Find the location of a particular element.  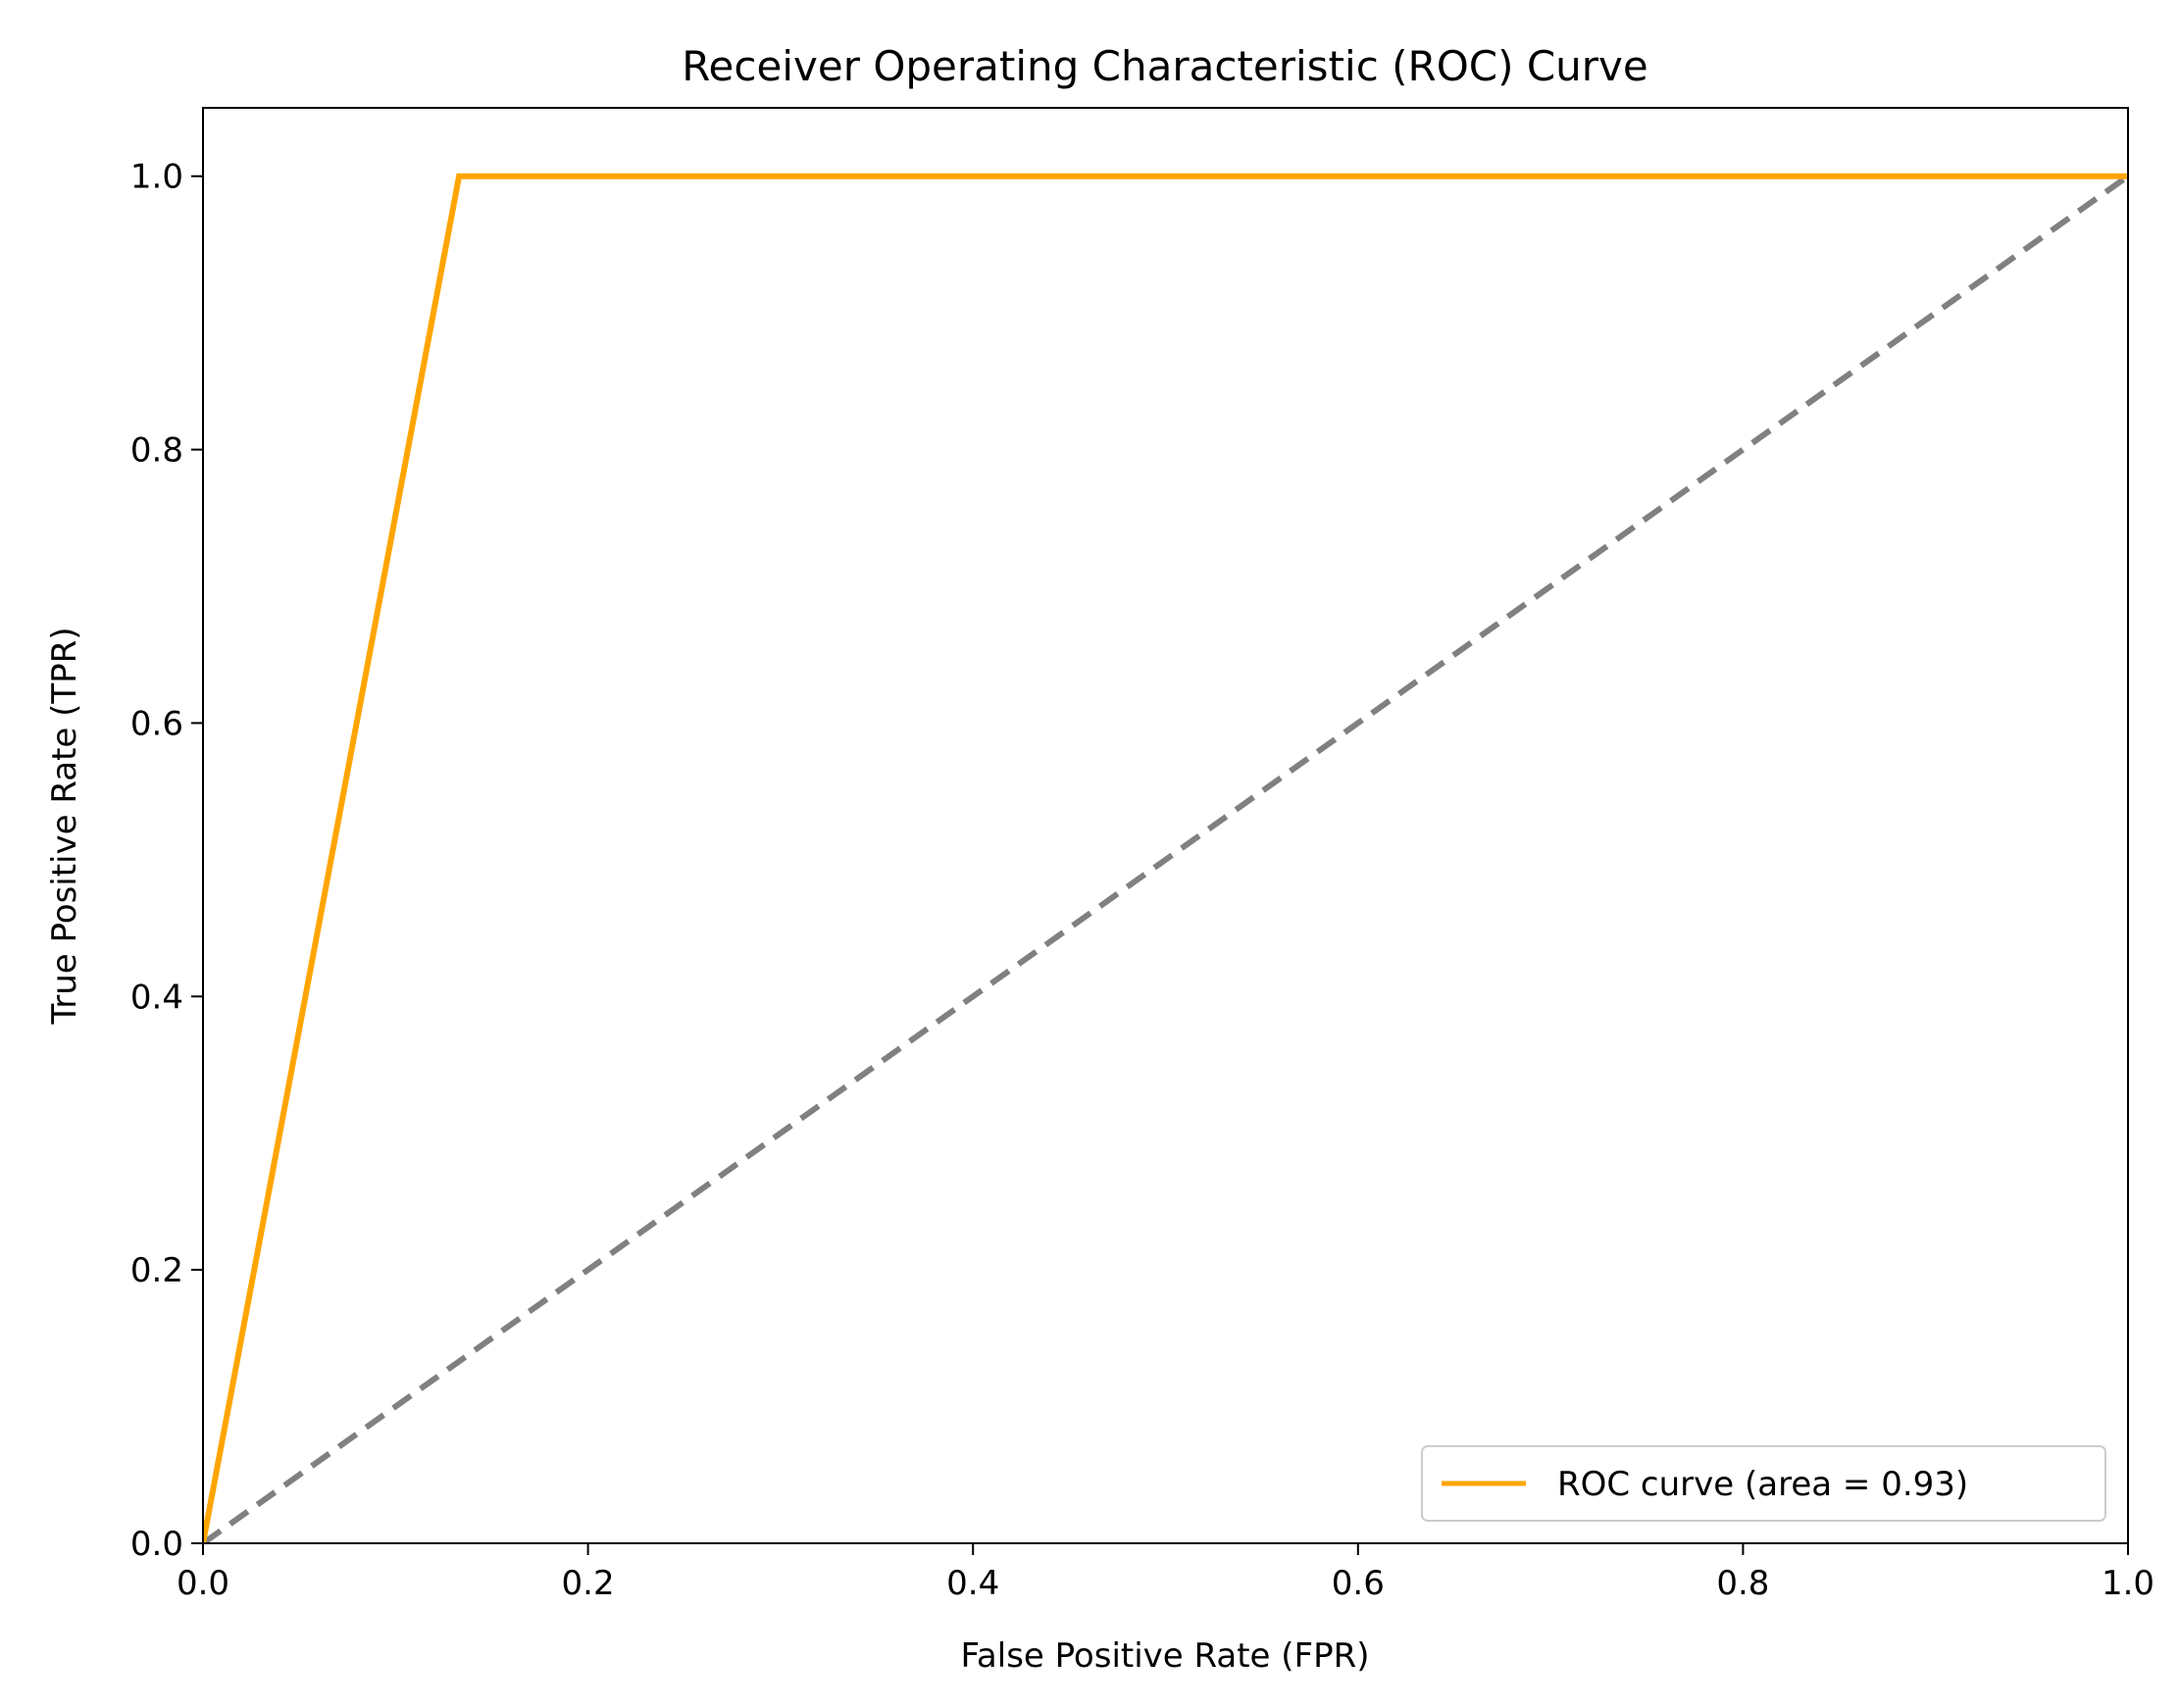

y-tick-label: 1.0 is located at coordinates (157, 177).